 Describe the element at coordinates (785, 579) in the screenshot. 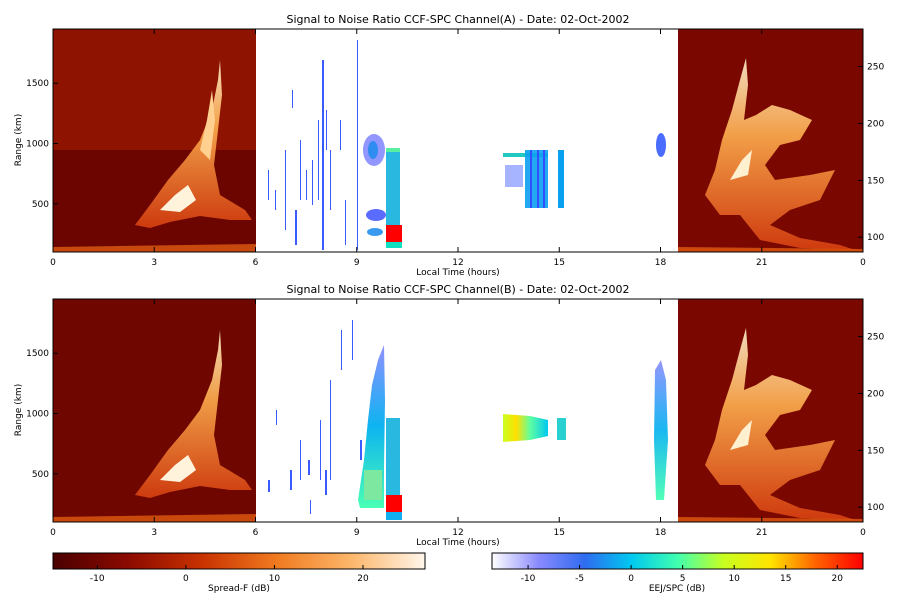

I see `colorbar-tick-label: 15` at that location.